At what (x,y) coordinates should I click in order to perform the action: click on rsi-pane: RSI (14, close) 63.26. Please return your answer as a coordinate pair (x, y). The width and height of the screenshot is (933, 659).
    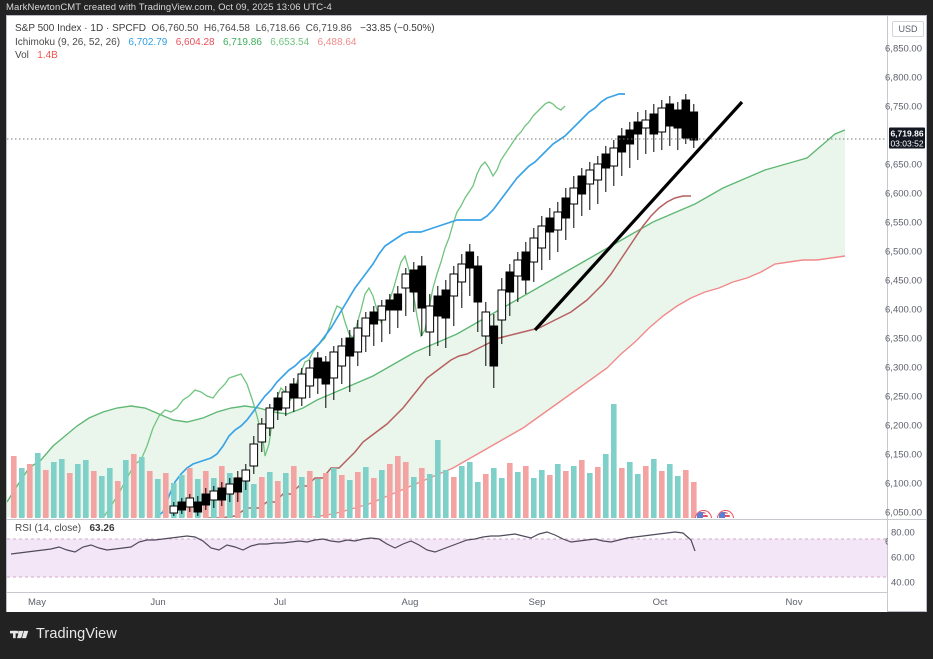
    Looking at the image, I should click on (447, 555).